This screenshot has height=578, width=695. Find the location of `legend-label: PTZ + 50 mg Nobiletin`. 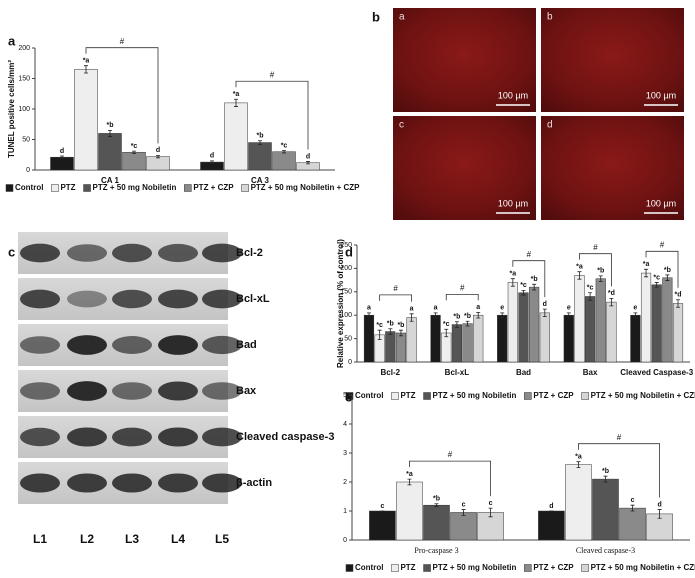

legend-label: PTZ + 50 mg Nobiletin is located at coordinates (135, 187).